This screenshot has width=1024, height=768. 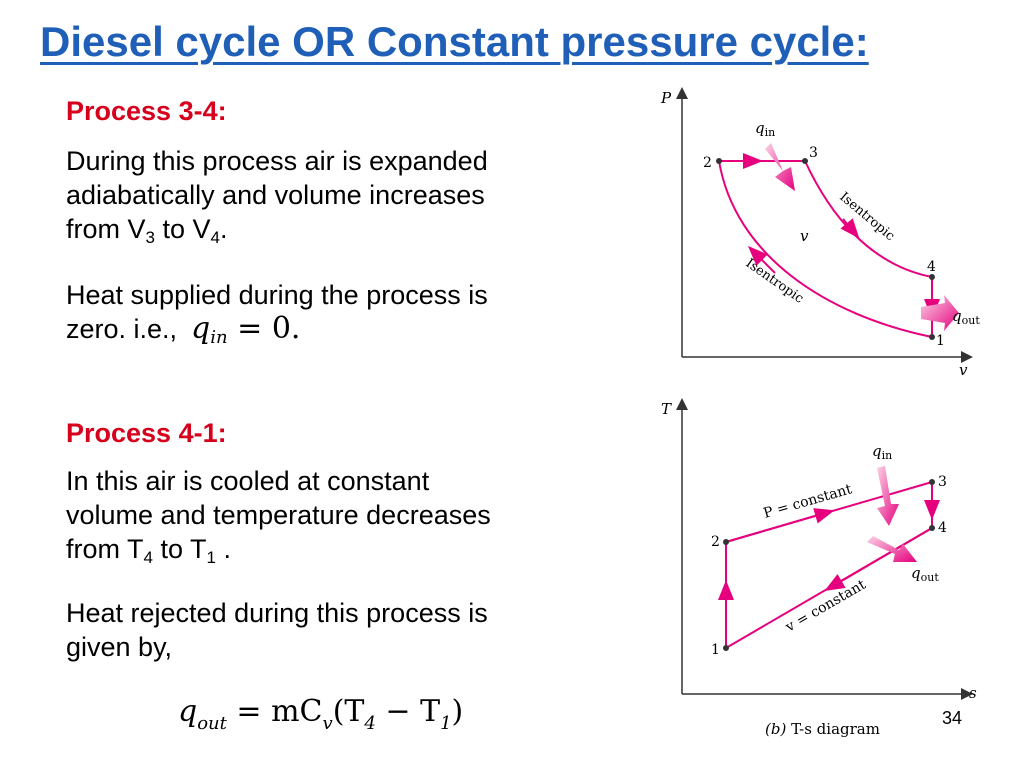 I want to click on process-2-3-arrow, so click(x=780, y=525).